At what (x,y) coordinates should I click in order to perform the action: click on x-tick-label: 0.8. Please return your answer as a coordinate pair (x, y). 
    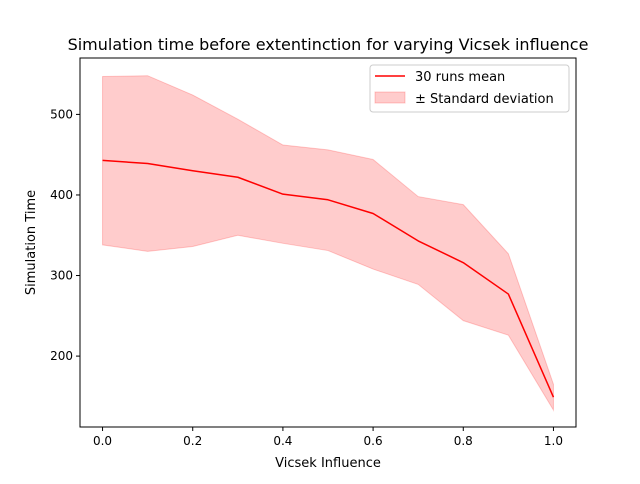
    Looking at the image, I should click on (463, 441).